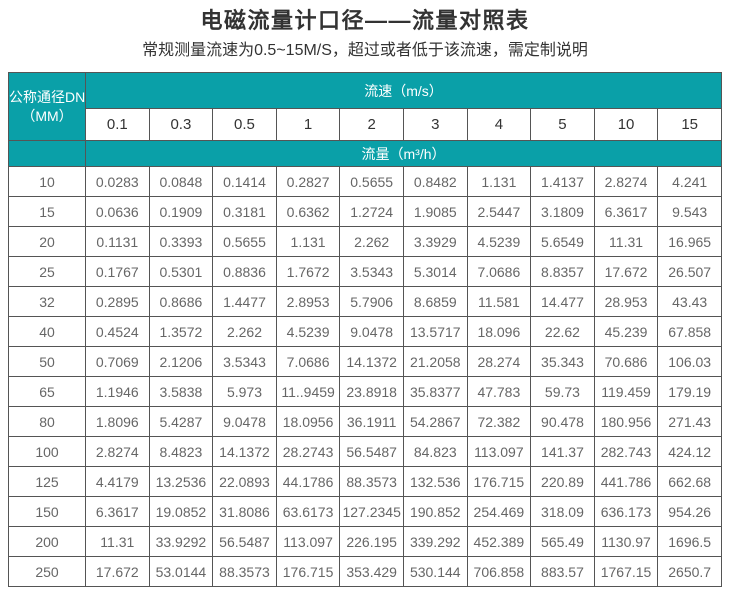 The image size is (730, 596). I want to click on header-row-flow: 流量（m³/h）, so click(365, 153).